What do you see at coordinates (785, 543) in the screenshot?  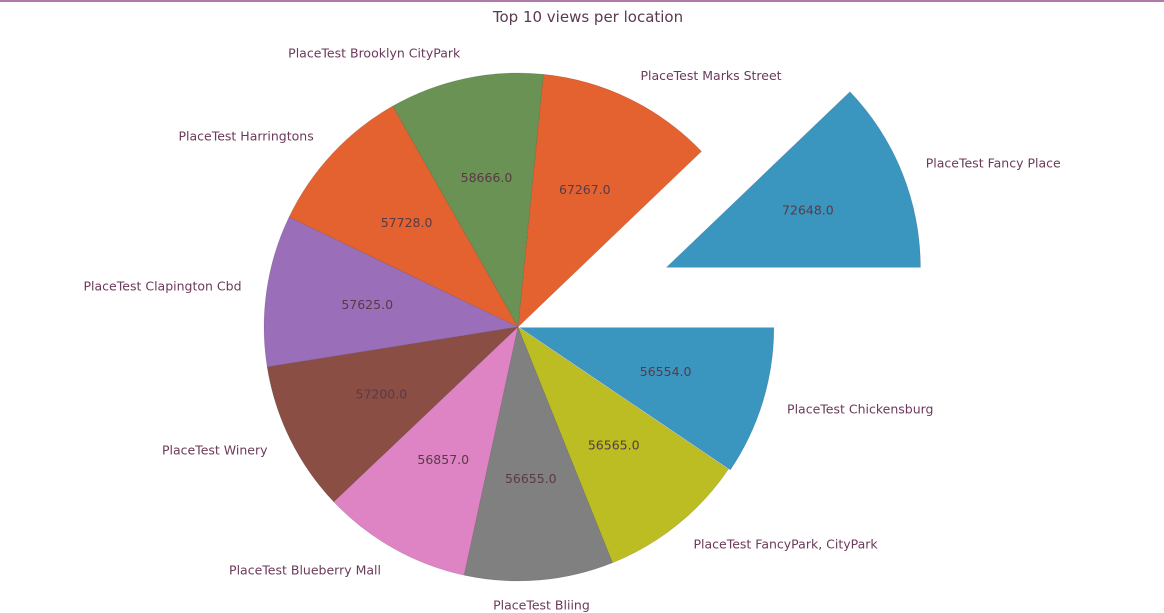 I see `pie-category-label-placetest-fancypark-citypark: PlaceTest FancyPark, CityPark` at bounding box center [785, 543].